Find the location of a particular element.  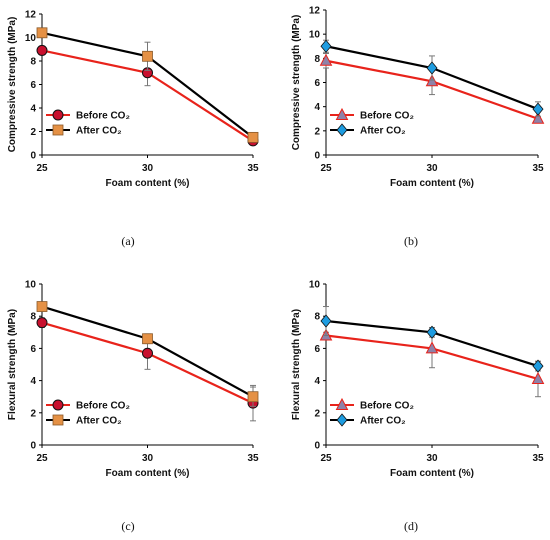

panel-label: (b) is located at coordinates (411, 241).